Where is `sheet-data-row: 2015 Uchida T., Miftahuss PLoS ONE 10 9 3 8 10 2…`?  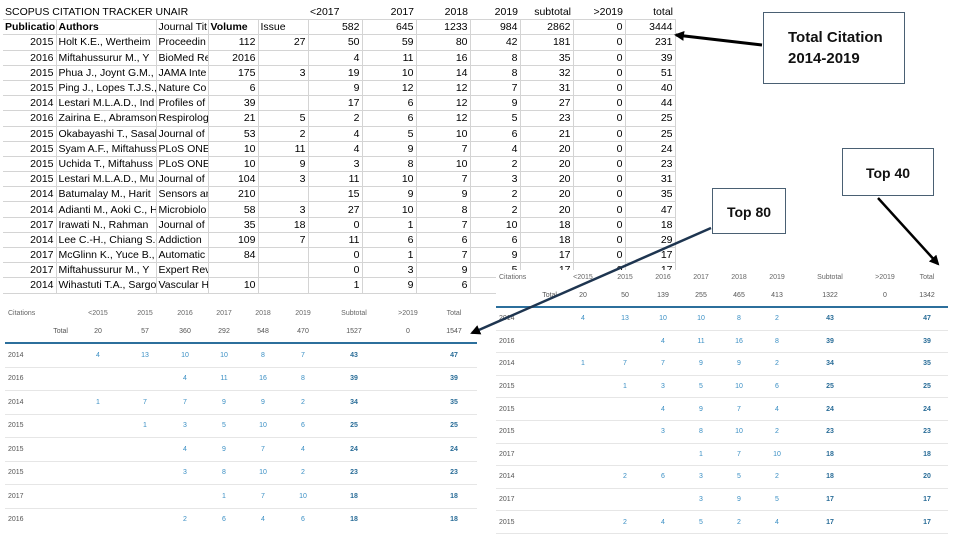 sheet-data-row: 2015 Uchida T., Miftahuss PLoS ONE 10 9 3 8 10 2… is located at coordinates (339, 164).